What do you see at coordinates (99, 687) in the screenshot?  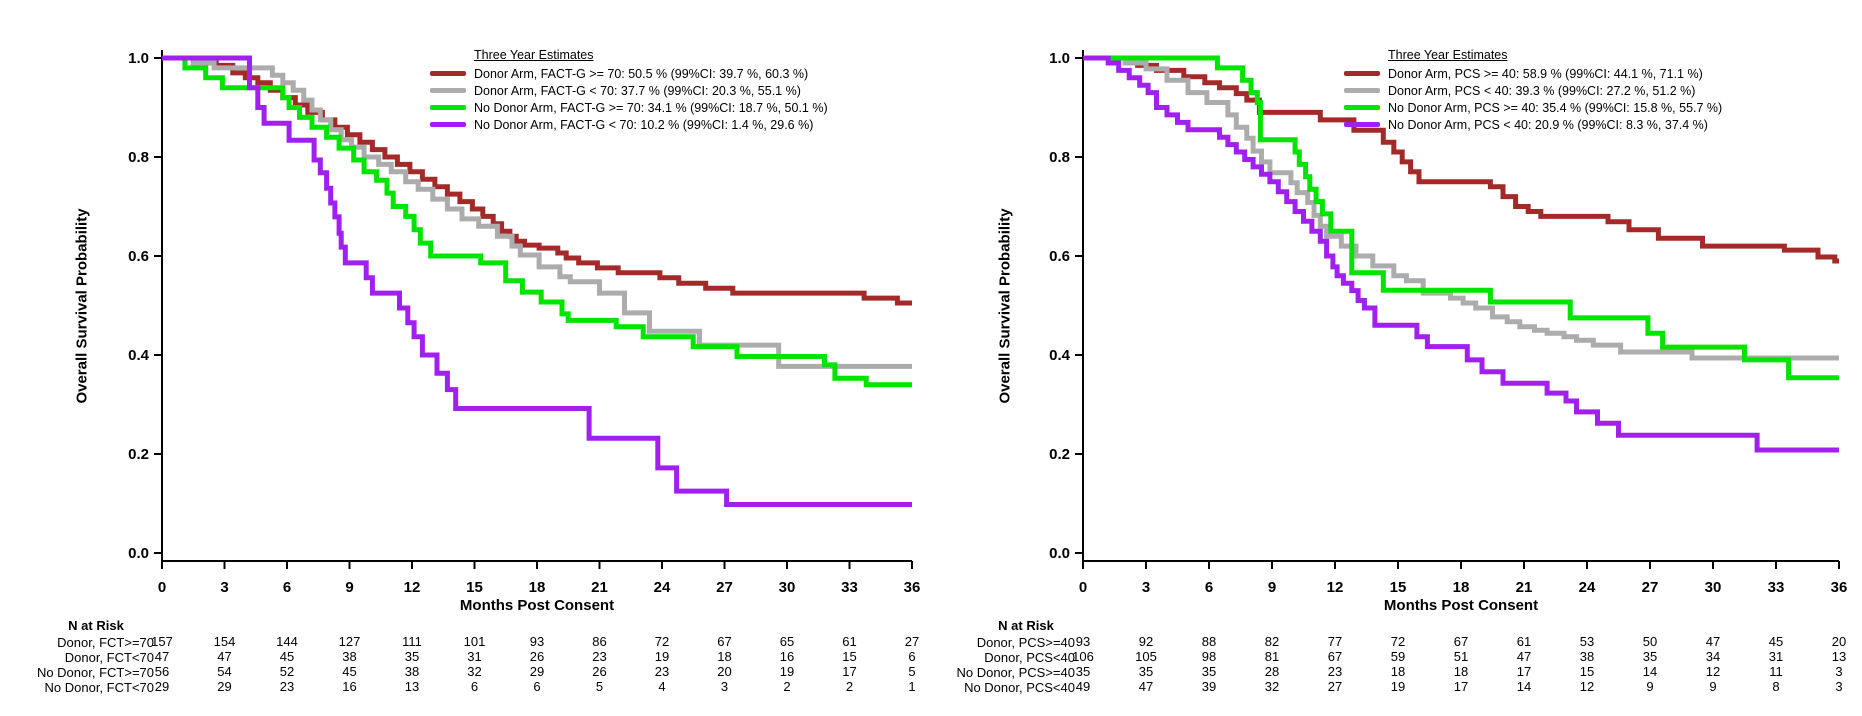 I see `risk-row-label: No Donor, FCT<70` at bounding box center [99, 687].